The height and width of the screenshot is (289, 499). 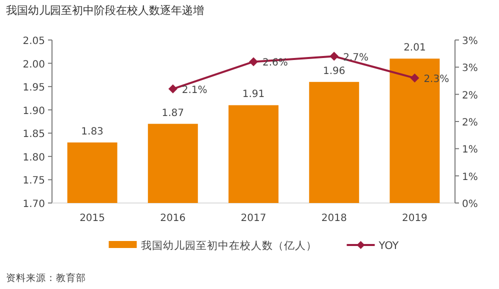 I want to click on y-tick-label: 1.95, so click(x=33, y=88).